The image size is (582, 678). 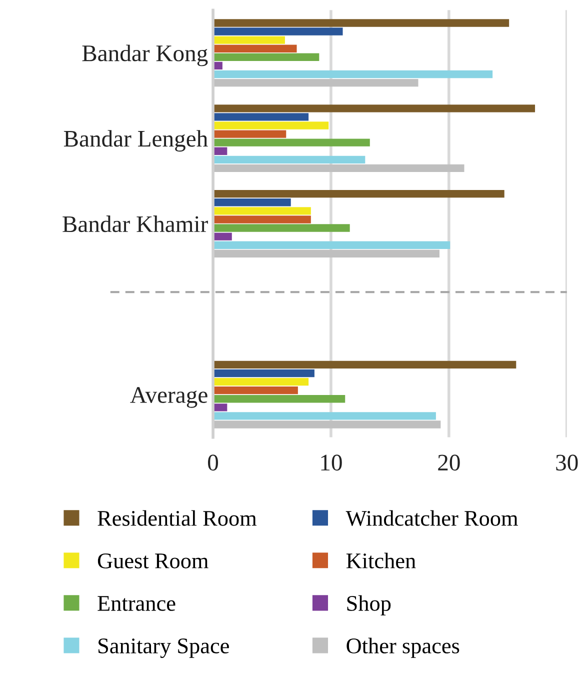 I want to click on y-tick-label: Average, so click(x=169, y=397).